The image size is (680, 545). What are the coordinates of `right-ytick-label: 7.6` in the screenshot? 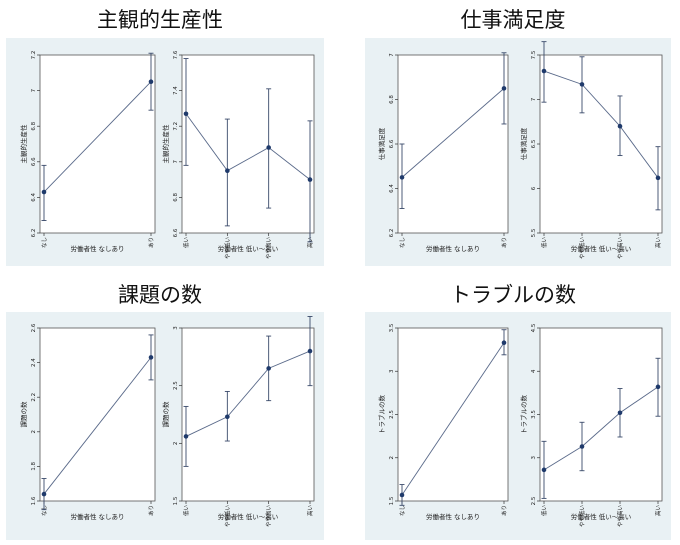 It's located at (176, 54).